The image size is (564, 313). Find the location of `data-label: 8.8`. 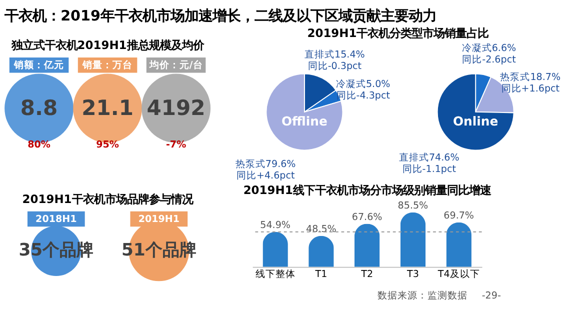

data-label: 8.8 is located at coordinates (39, 107).